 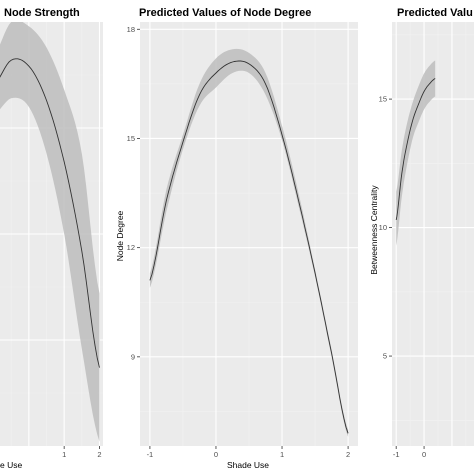 I want to click on node-degree-x-tick-label: 0, so click(x=216, y=454).